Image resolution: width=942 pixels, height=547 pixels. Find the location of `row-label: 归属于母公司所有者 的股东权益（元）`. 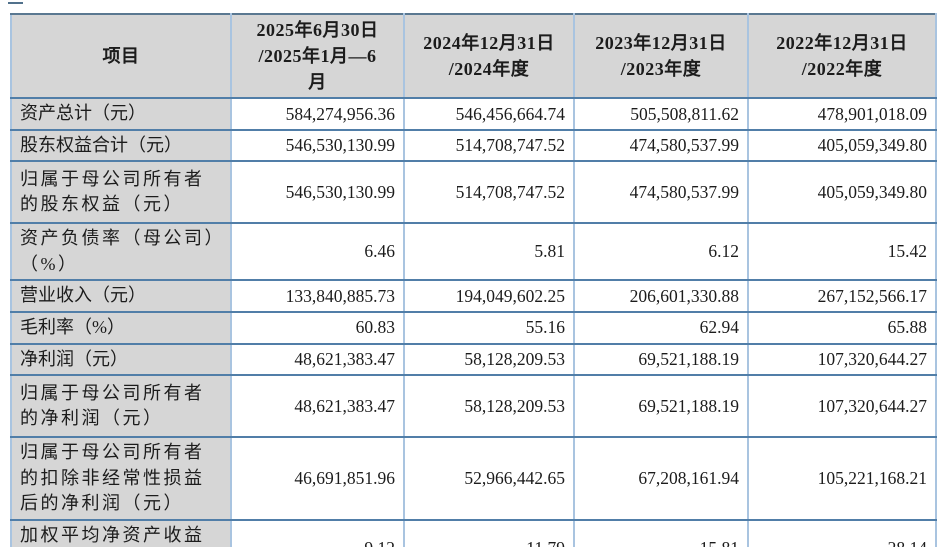

row-label: 归属于母公司所有者 的股东权益（元） is located at coordinates (121, 193).